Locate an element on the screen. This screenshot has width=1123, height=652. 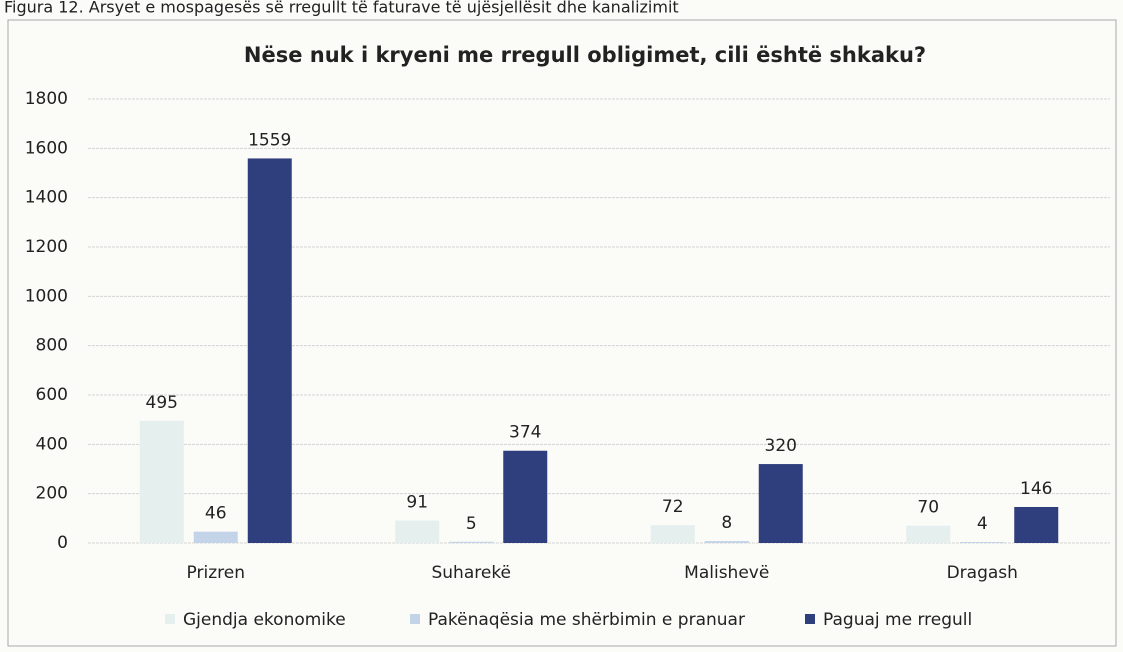
value-label: 8 is located at coordinates (726, 523).